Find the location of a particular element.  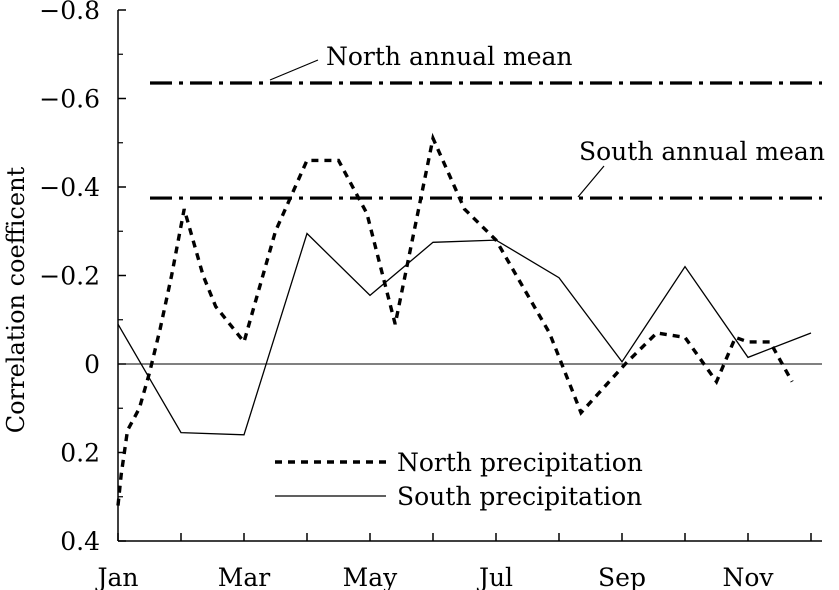

legend-label: North precipitation is located at coordinates (520, 462).